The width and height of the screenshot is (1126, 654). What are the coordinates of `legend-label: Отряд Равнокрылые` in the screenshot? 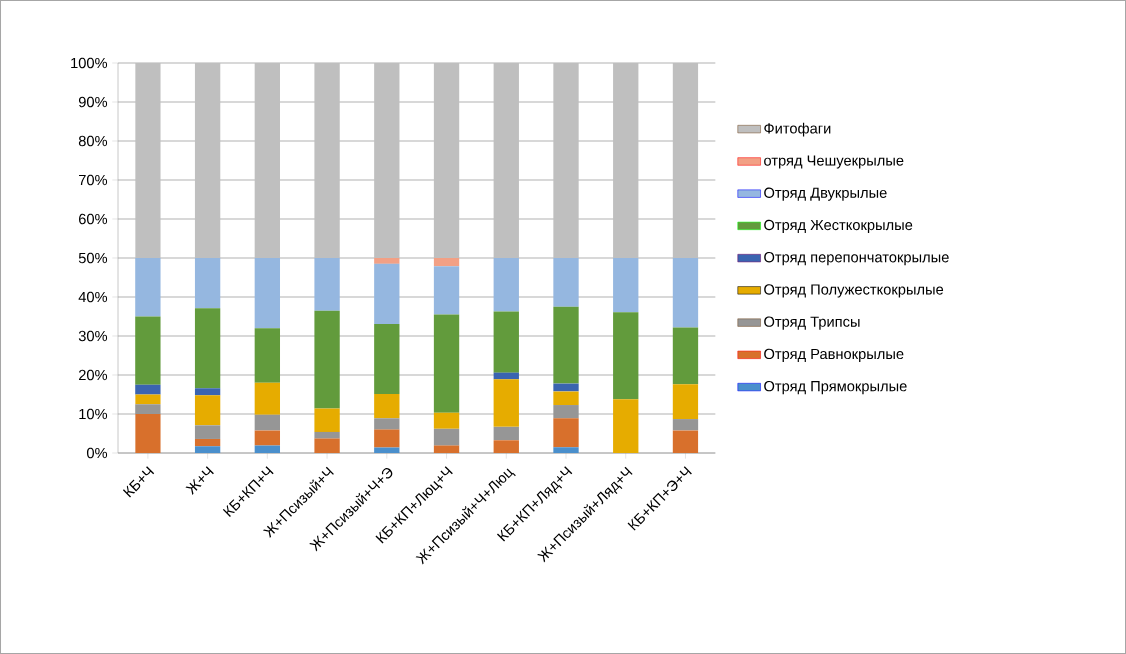 It's located at (834, 355).